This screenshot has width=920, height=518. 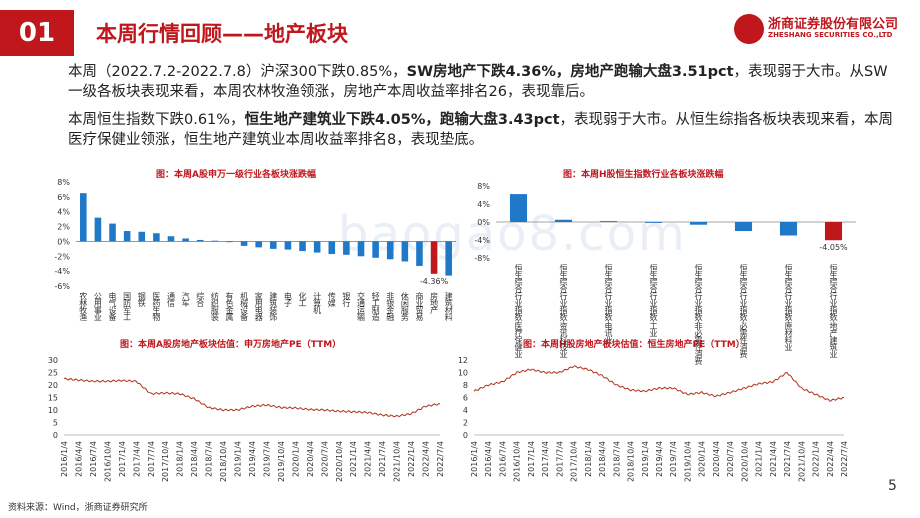 I want to click on y-tick-label: 5, so click(x=55, y=423).